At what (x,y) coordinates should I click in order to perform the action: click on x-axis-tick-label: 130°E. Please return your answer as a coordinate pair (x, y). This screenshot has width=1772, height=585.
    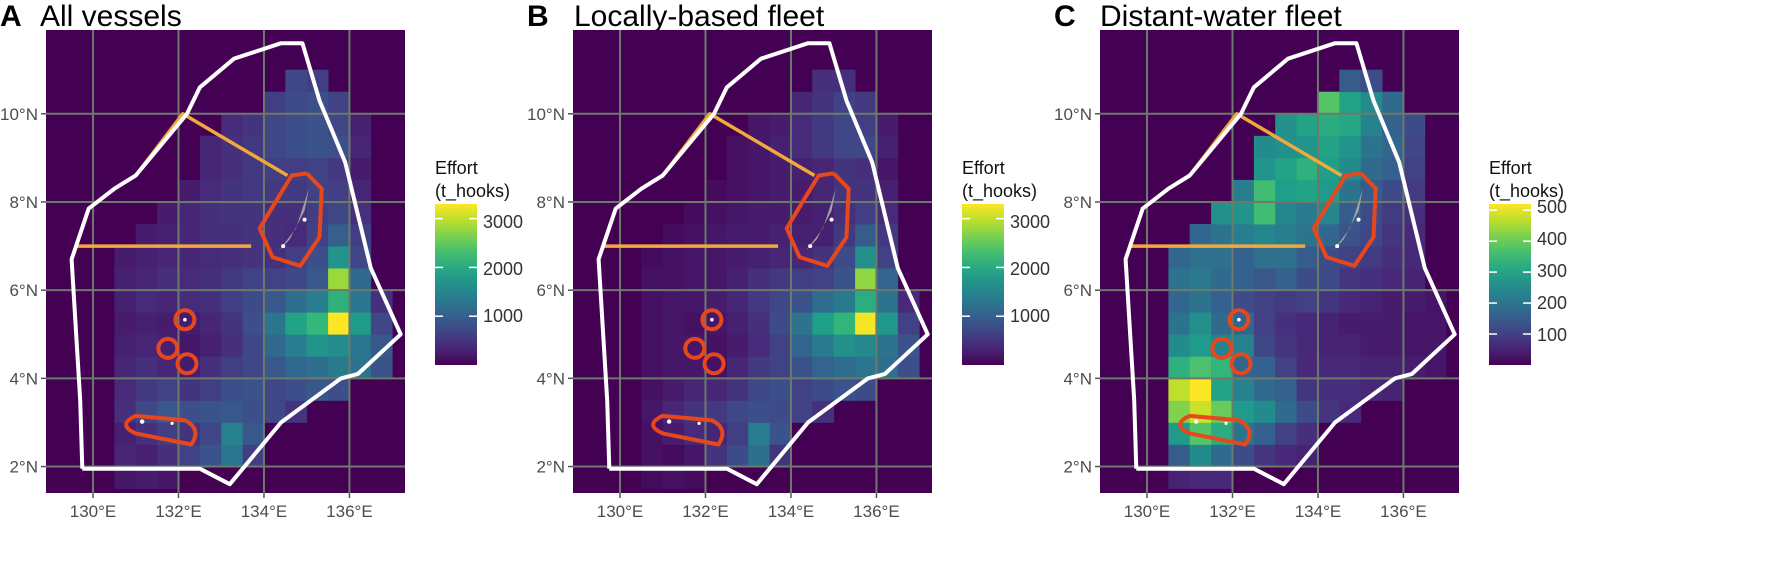
    Looking at the image, I should click on (93, 511).